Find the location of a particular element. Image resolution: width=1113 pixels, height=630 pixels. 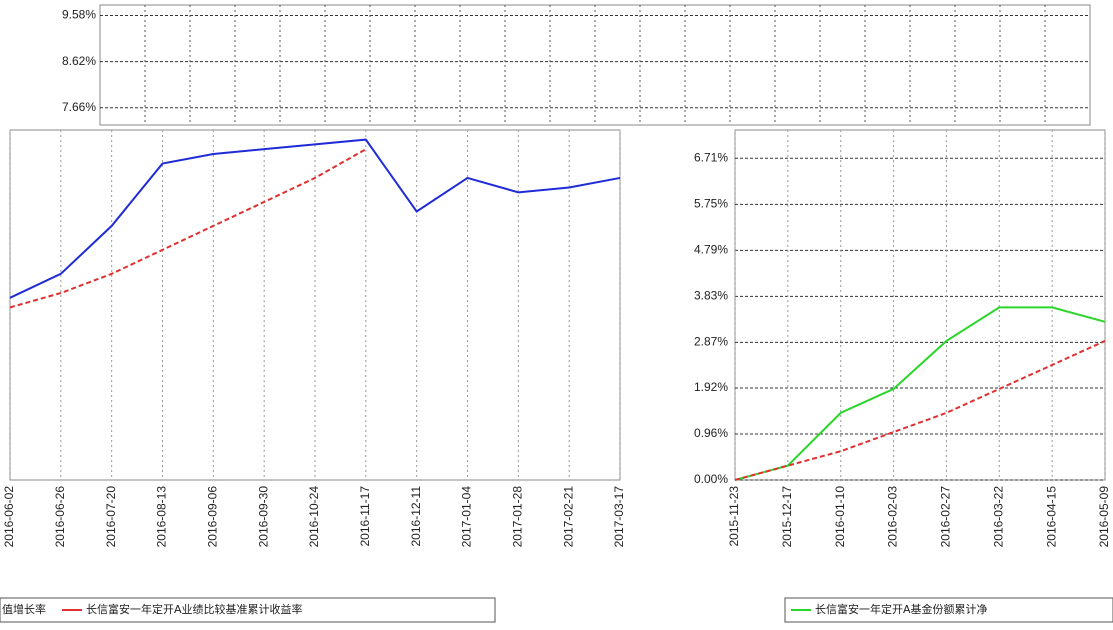

y-tick-label: 0.00% is located at coordinates (711, 479).